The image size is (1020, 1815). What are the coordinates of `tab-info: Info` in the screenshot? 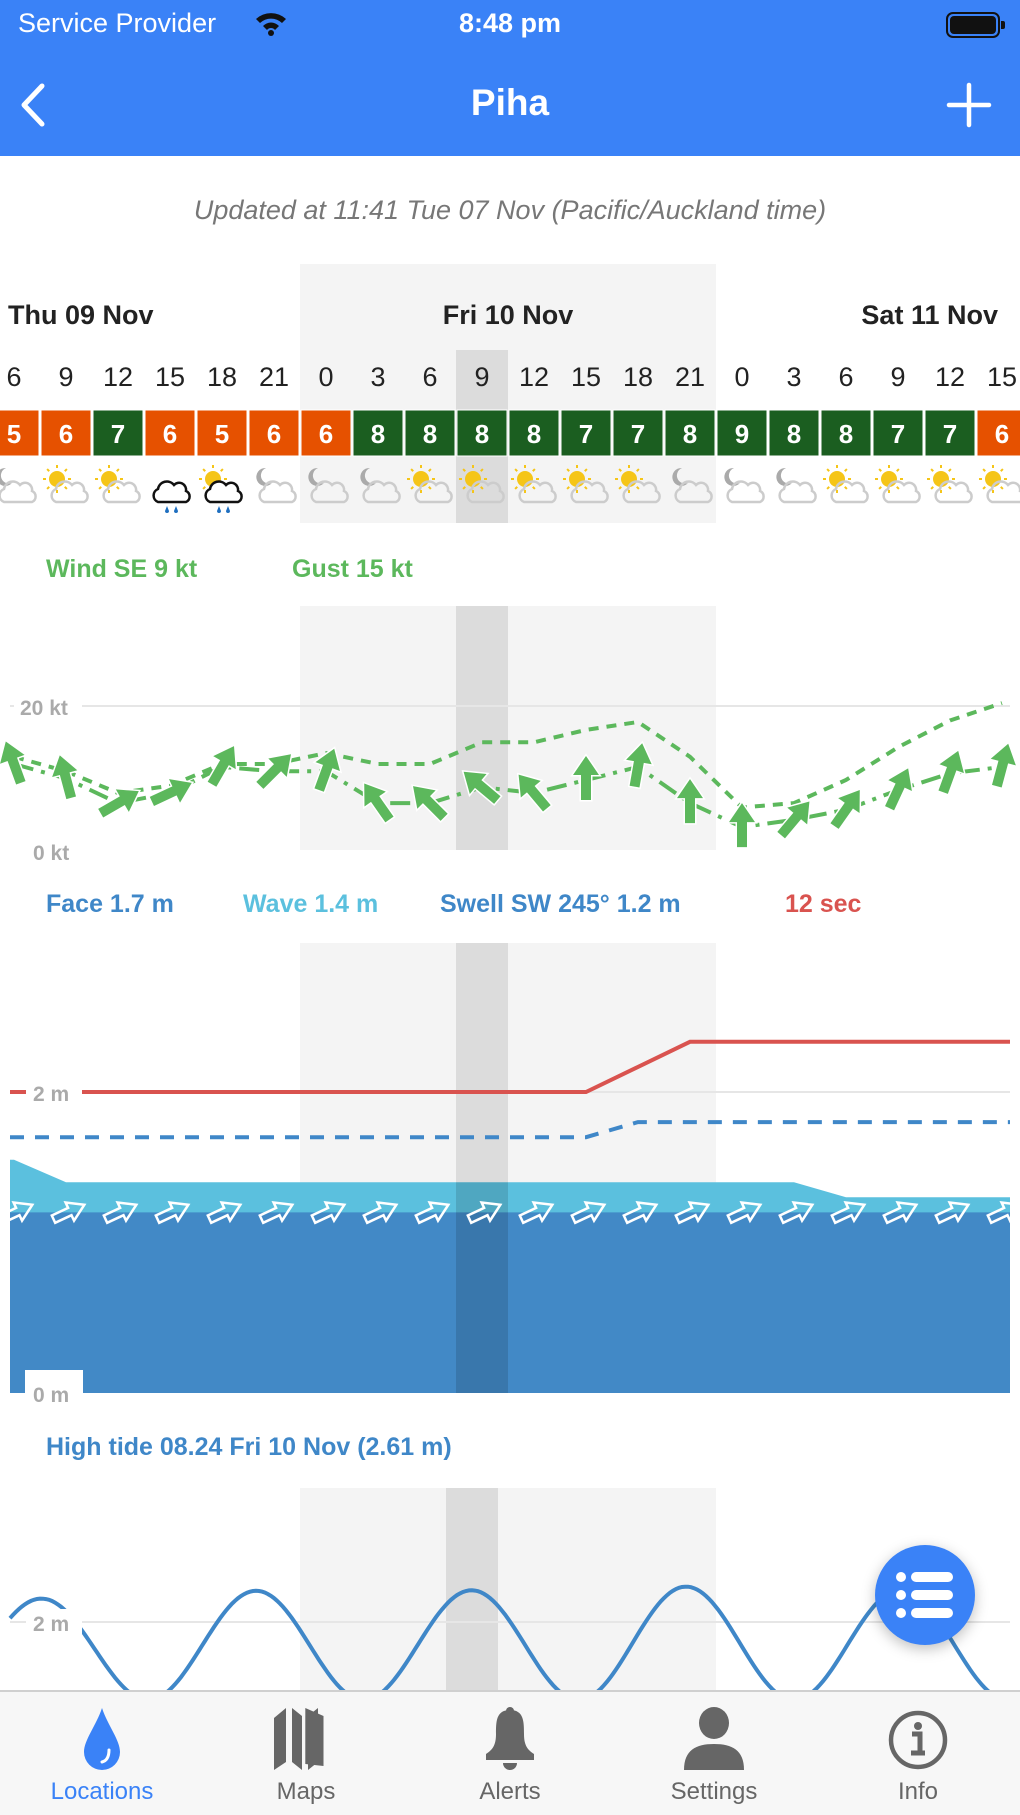 It's located at (918, 1753).